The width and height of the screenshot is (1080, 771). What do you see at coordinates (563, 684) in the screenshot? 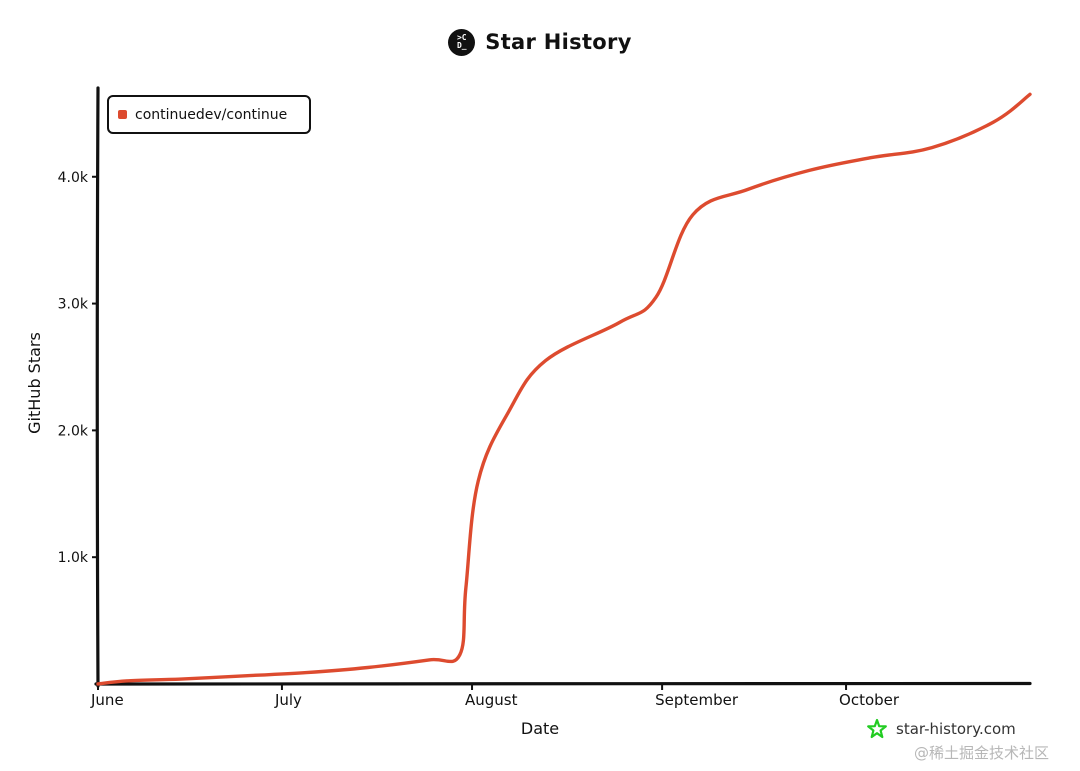
I see `x-axis-line` at bounding box center [563, 684].